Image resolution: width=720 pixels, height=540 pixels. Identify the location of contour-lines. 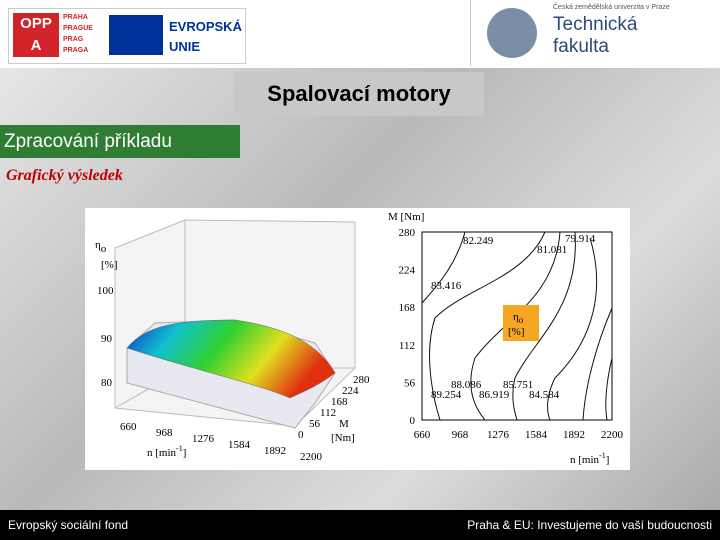
(517, 326).